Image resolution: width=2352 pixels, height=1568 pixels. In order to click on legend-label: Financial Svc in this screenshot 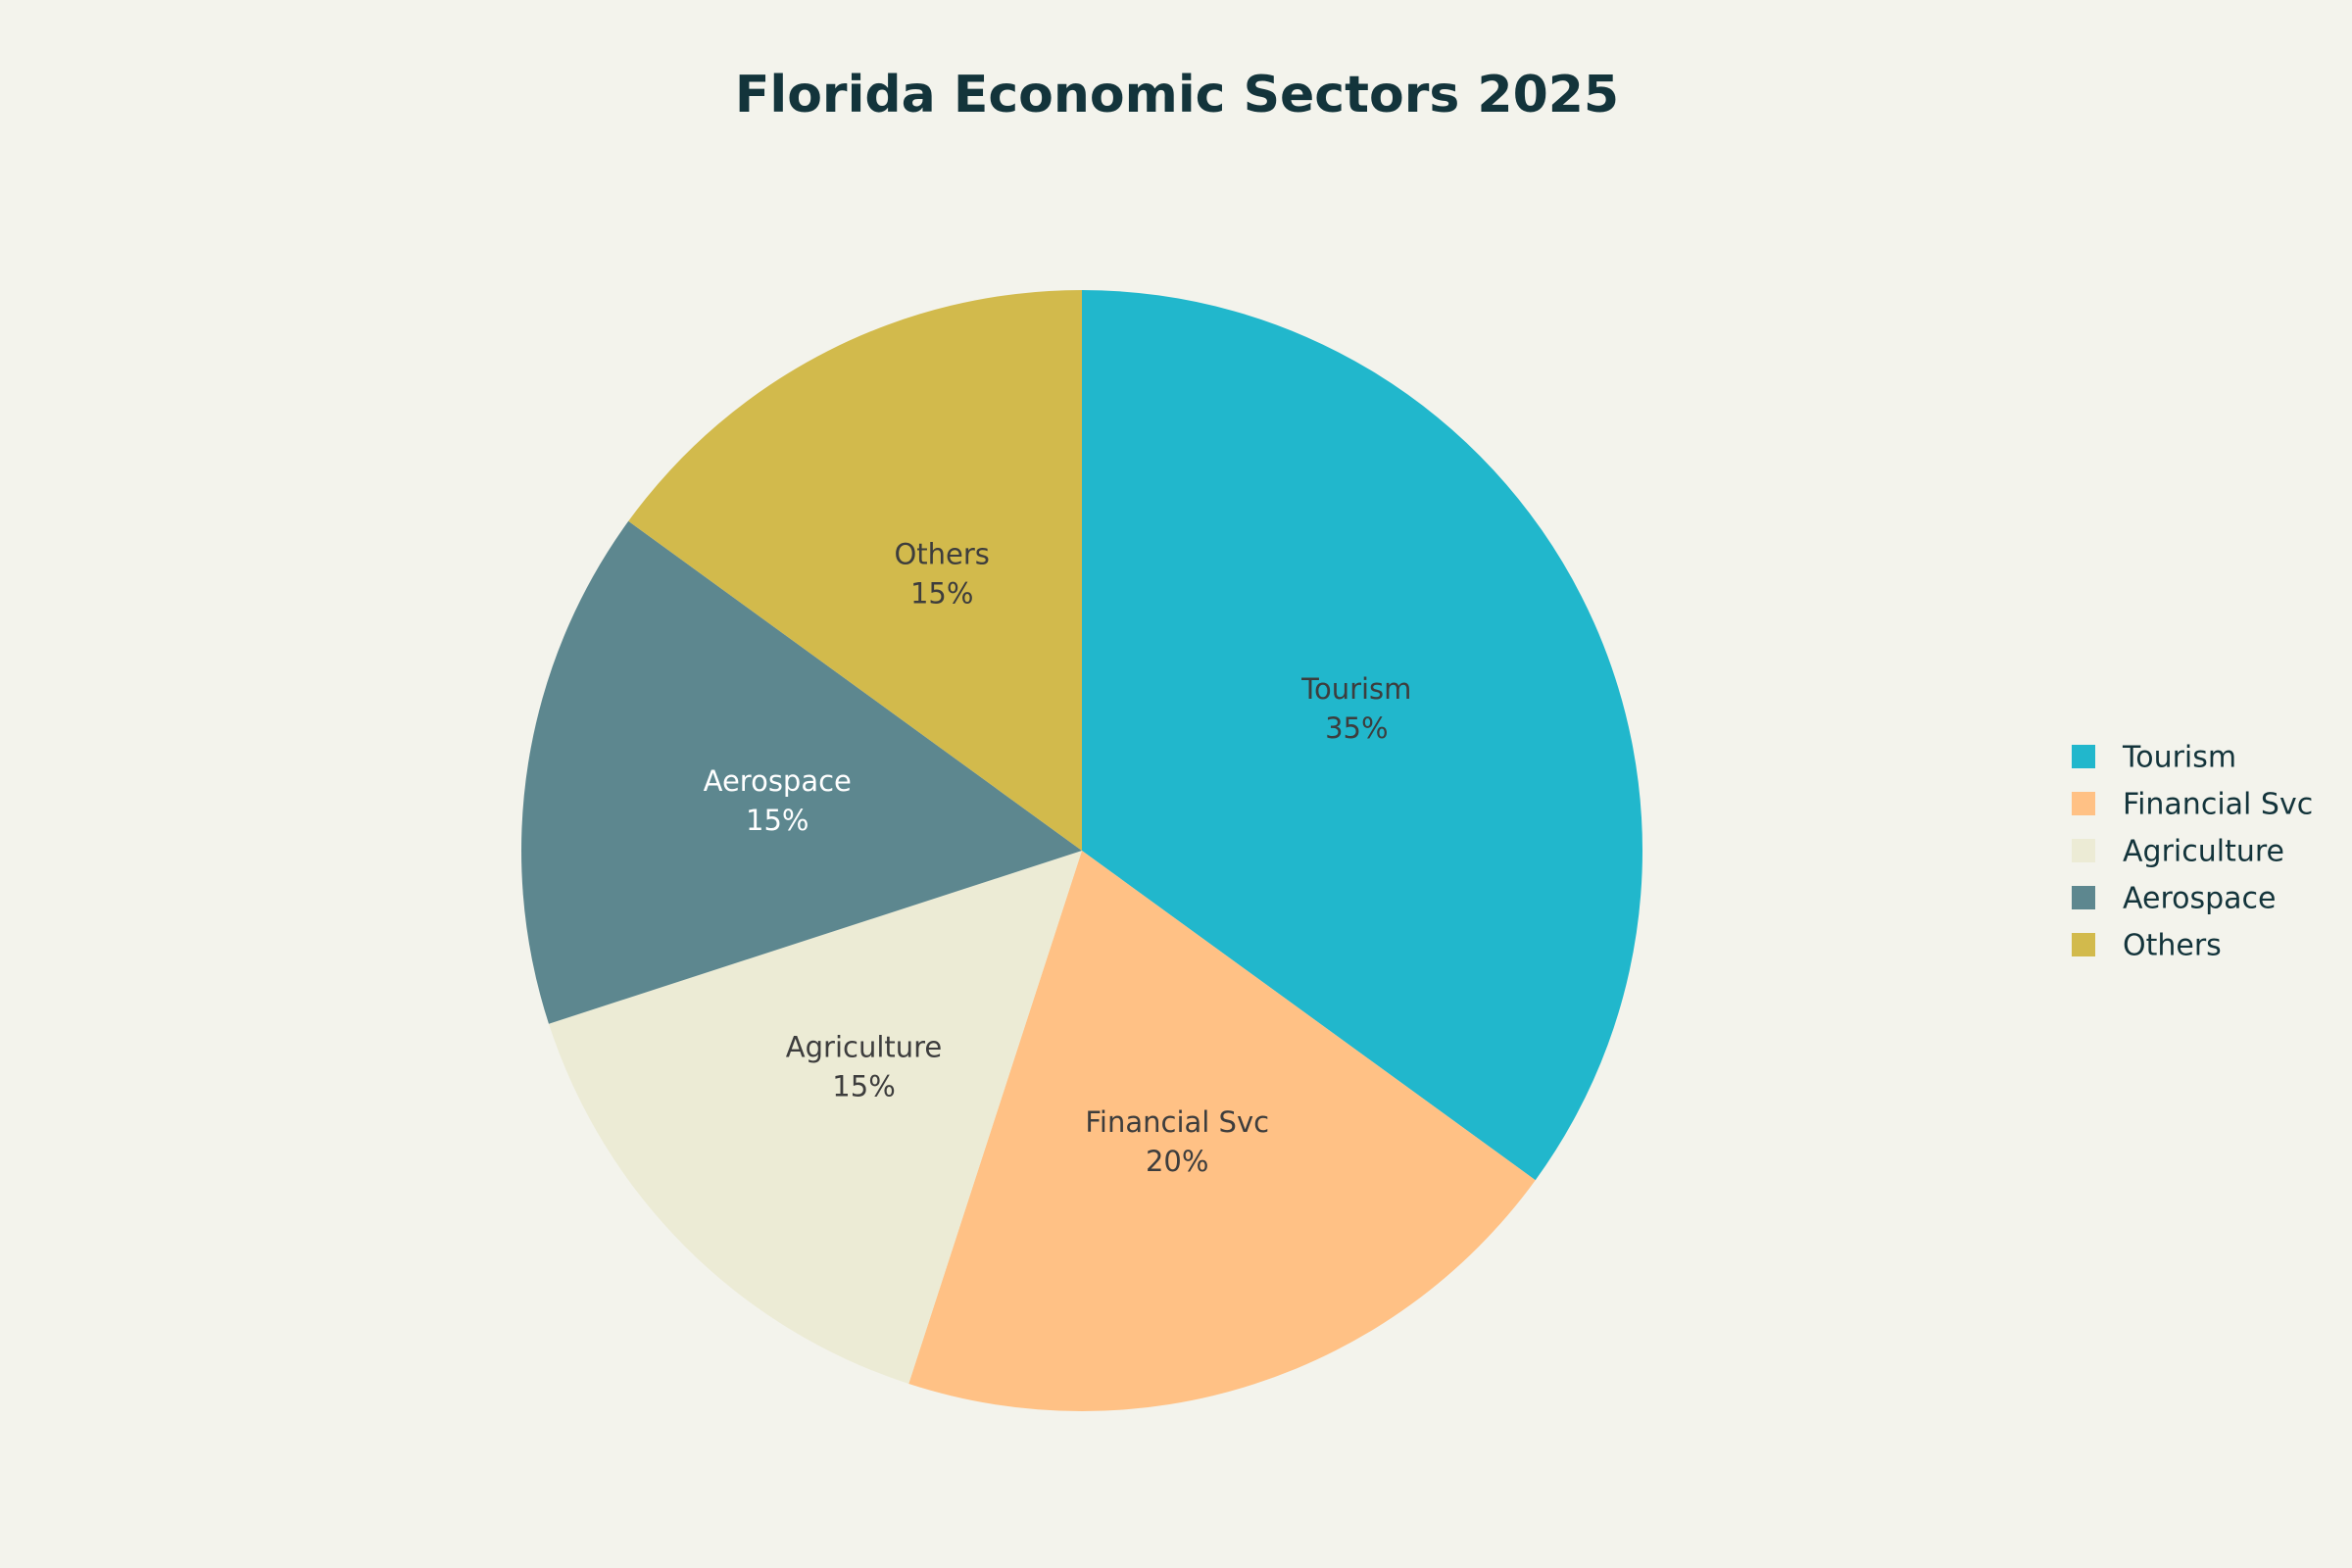, I will do `click(2218, 805)`.